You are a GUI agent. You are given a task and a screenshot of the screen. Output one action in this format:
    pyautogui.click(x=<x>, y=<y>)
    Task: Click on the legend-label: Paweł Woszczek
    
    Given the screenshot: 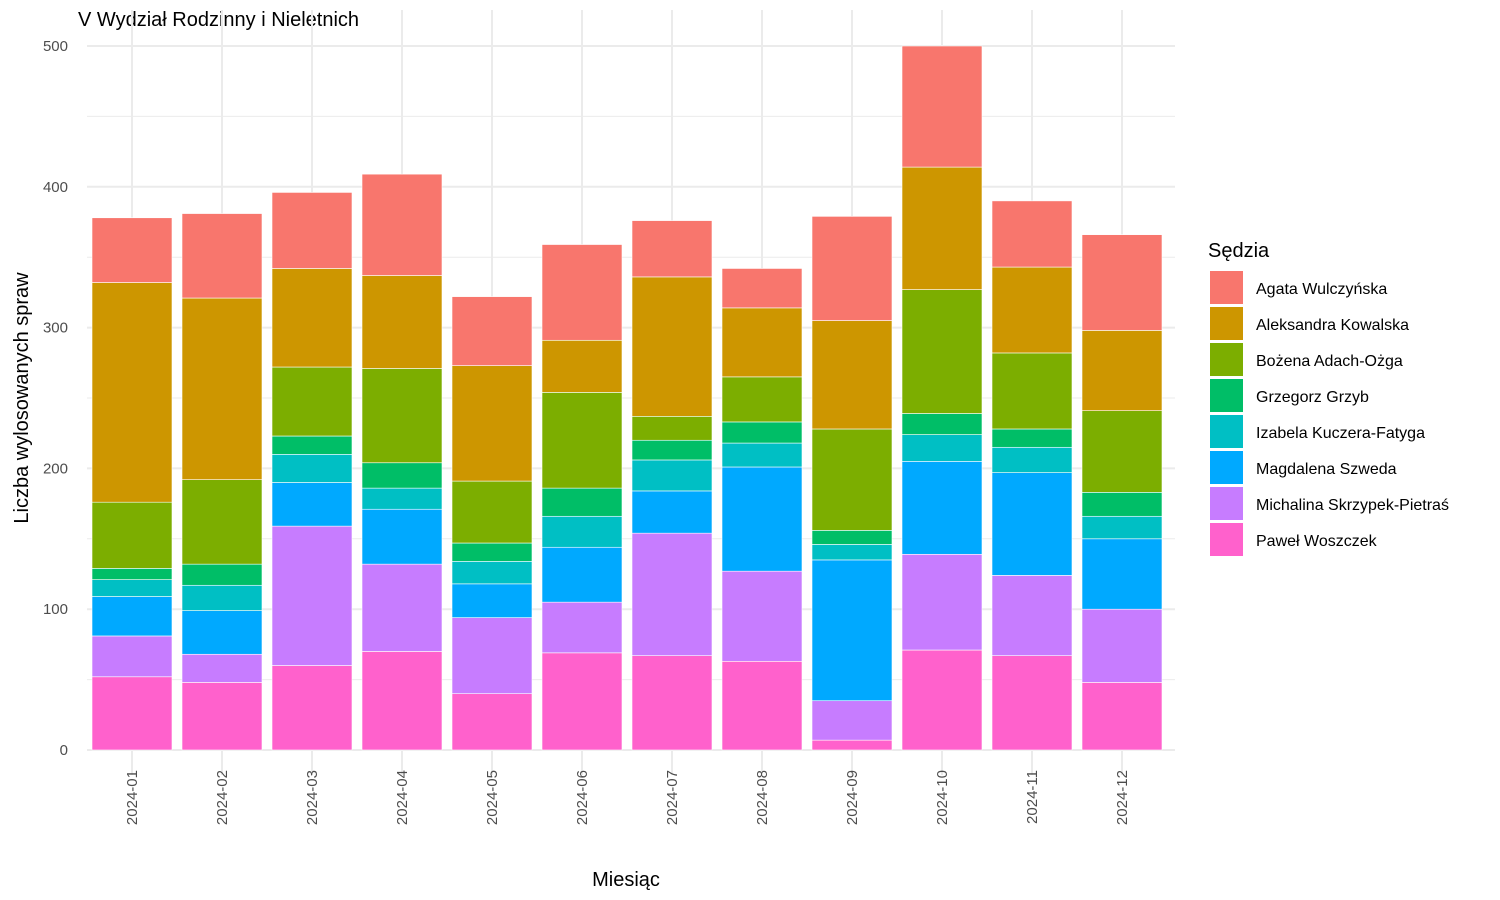 What is the action you would take?
    pyautogui.click(x=1317, y=541)
    